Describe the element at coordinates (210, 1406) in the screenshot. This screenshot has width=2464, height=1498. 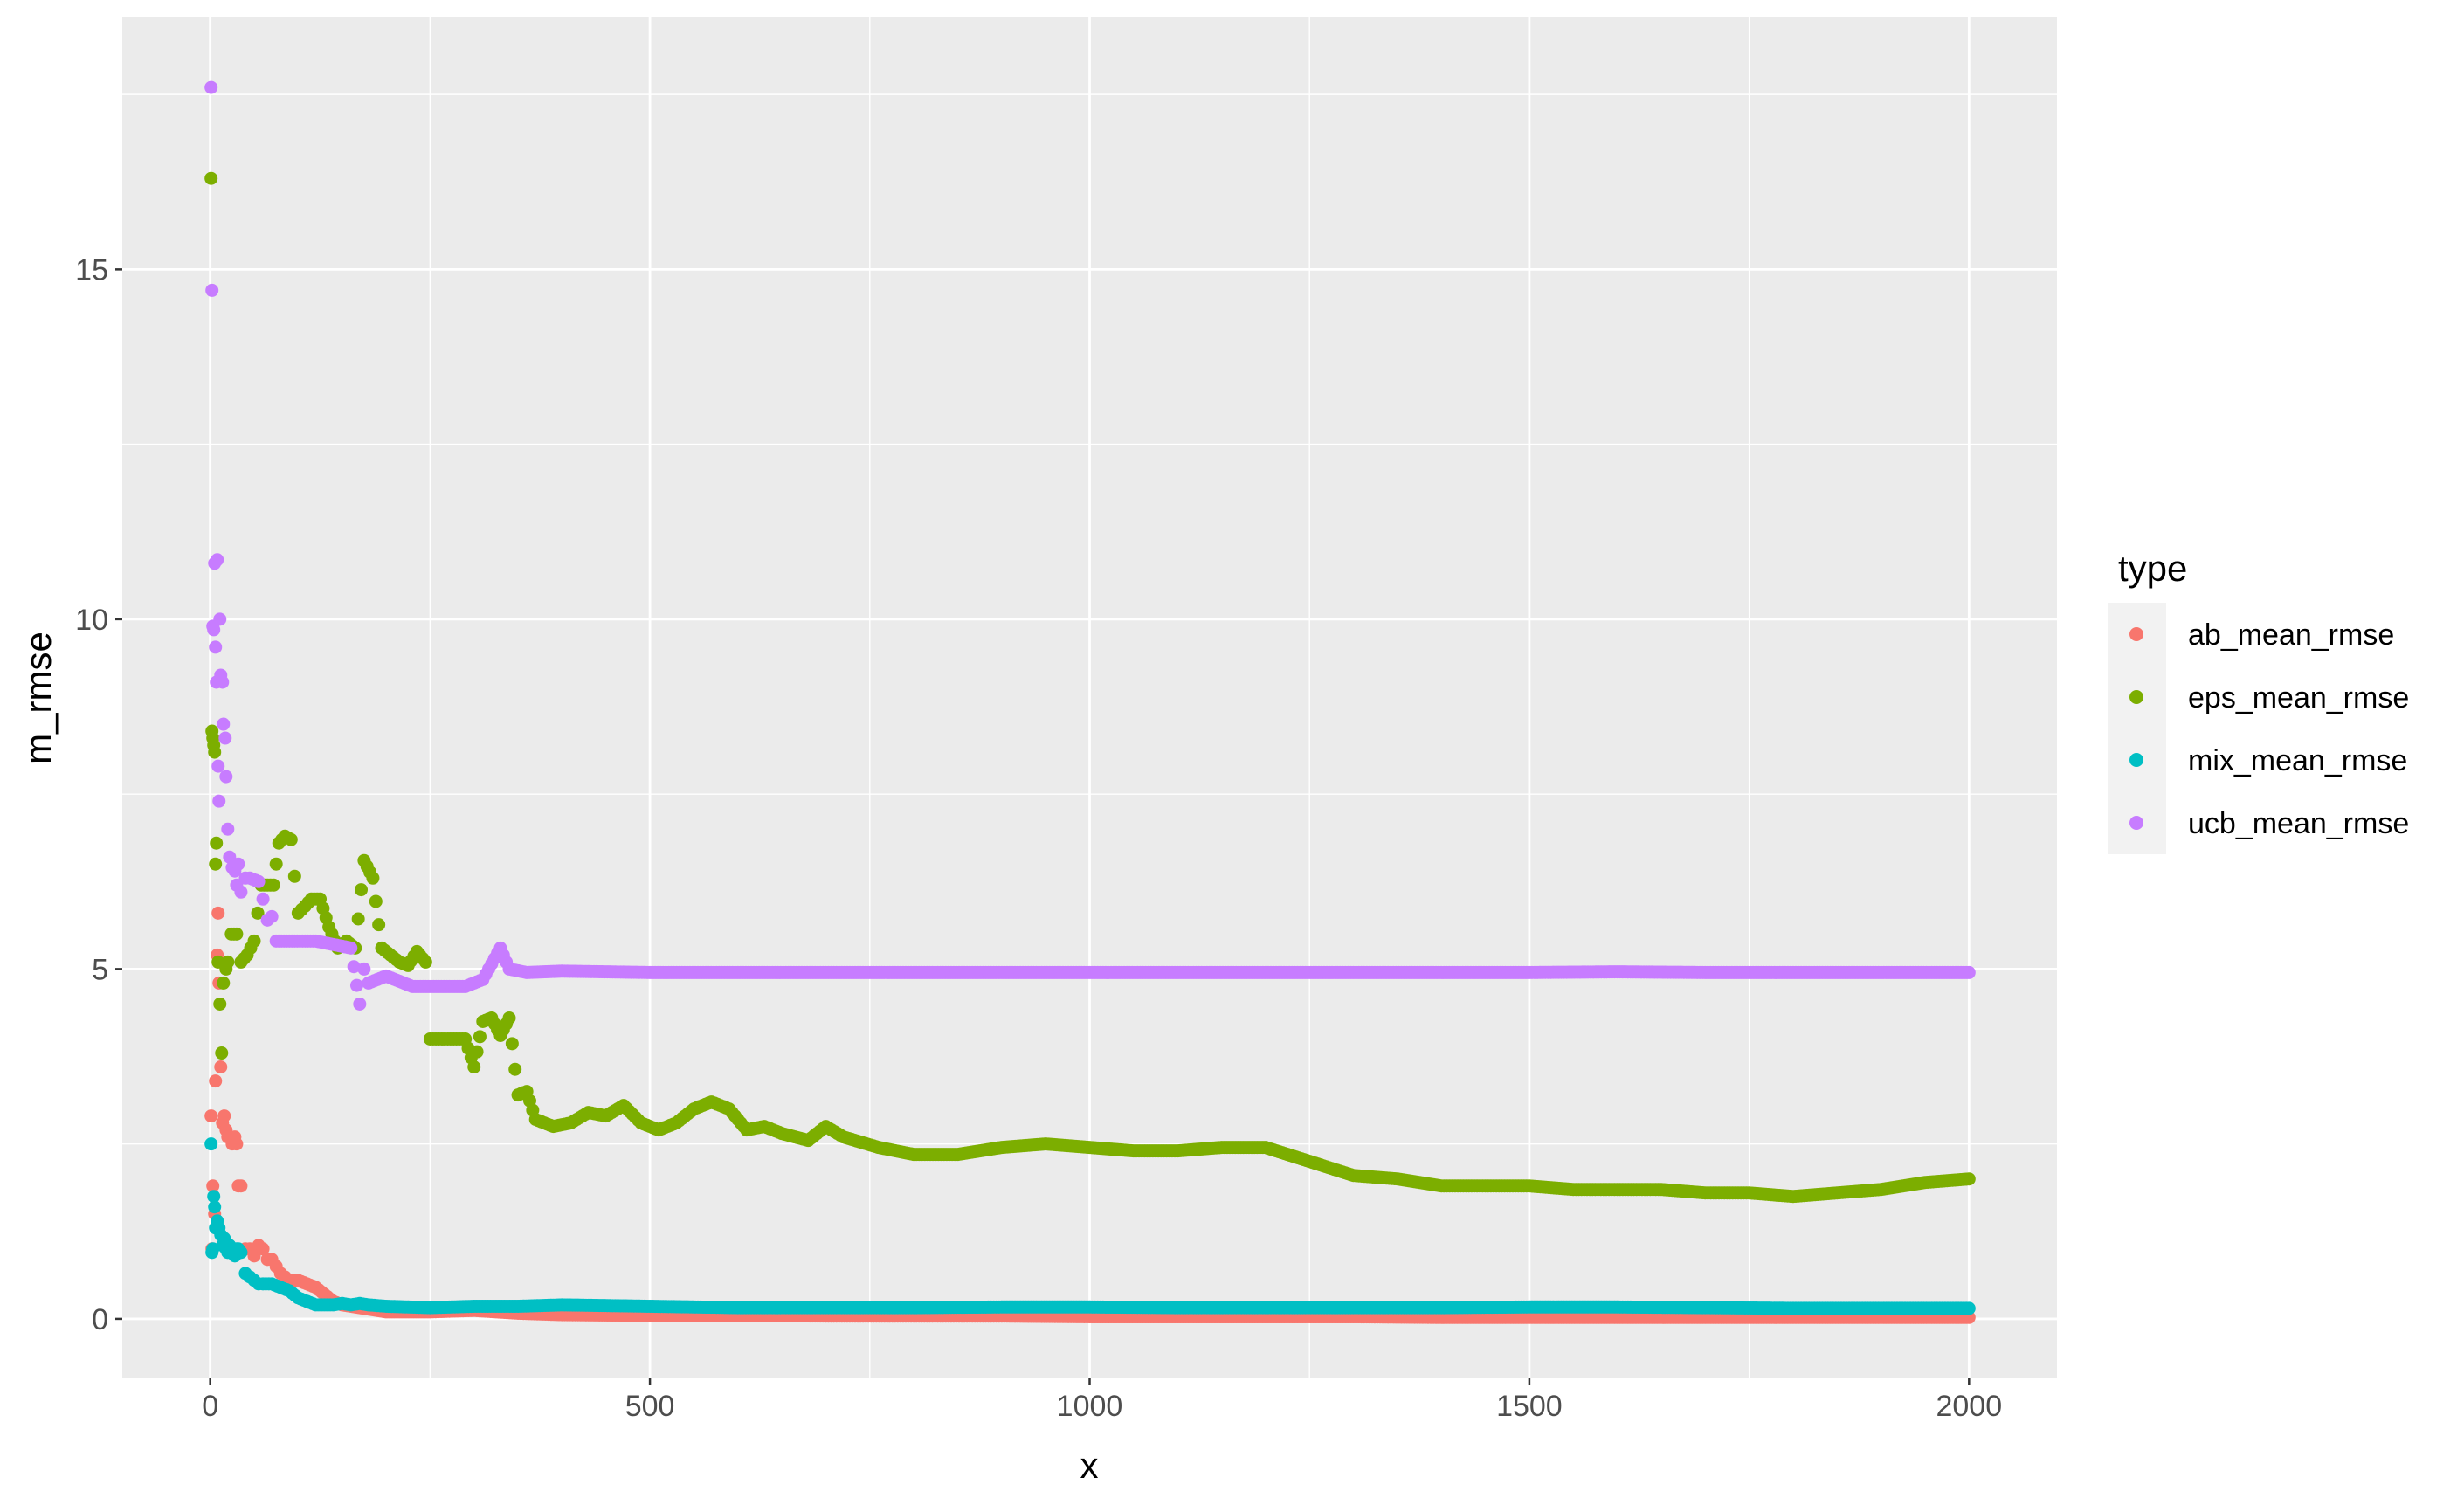
I see `x-tick-label: 0` at that location.